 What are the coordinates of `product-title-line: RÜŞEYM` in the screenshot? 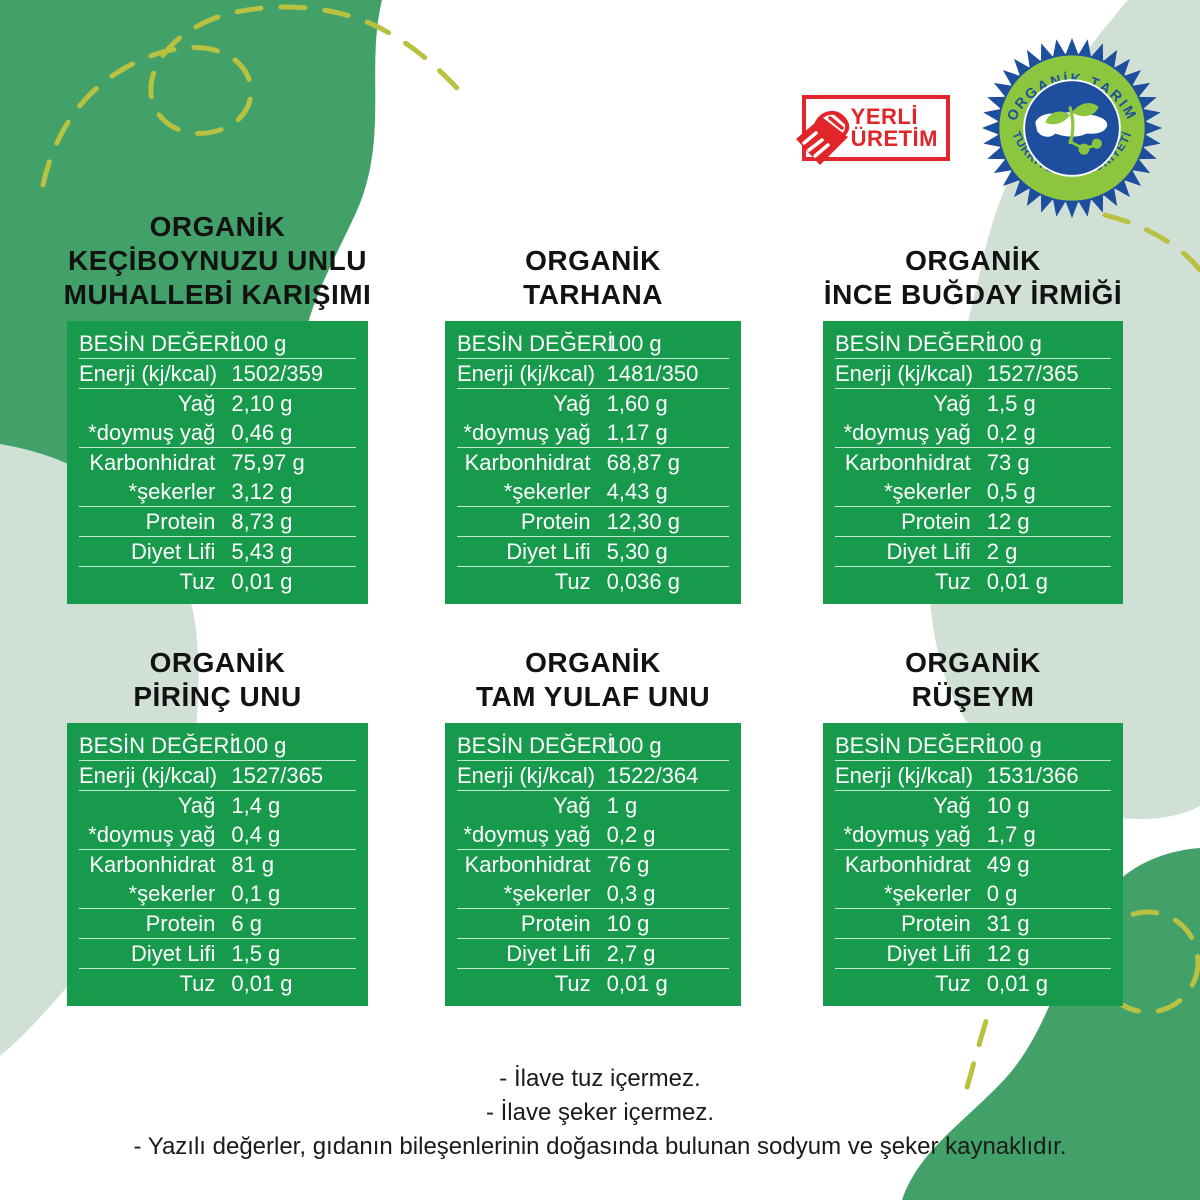 It's located at (973, 696).